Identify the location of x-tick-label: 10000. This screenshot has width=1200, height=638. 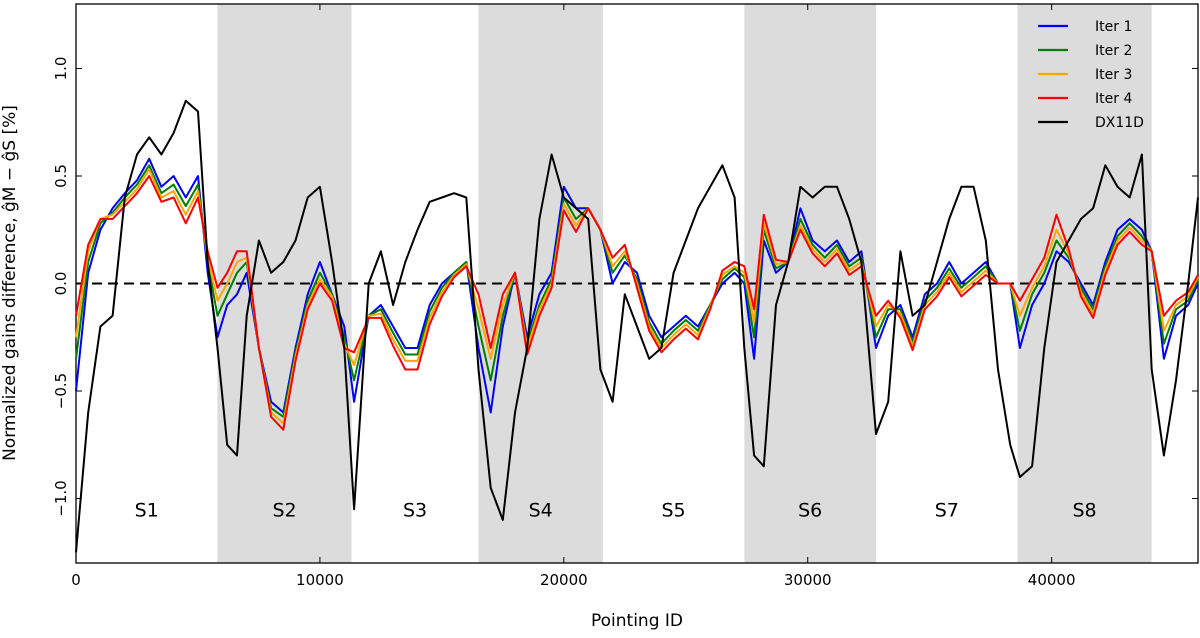
(320, 580).